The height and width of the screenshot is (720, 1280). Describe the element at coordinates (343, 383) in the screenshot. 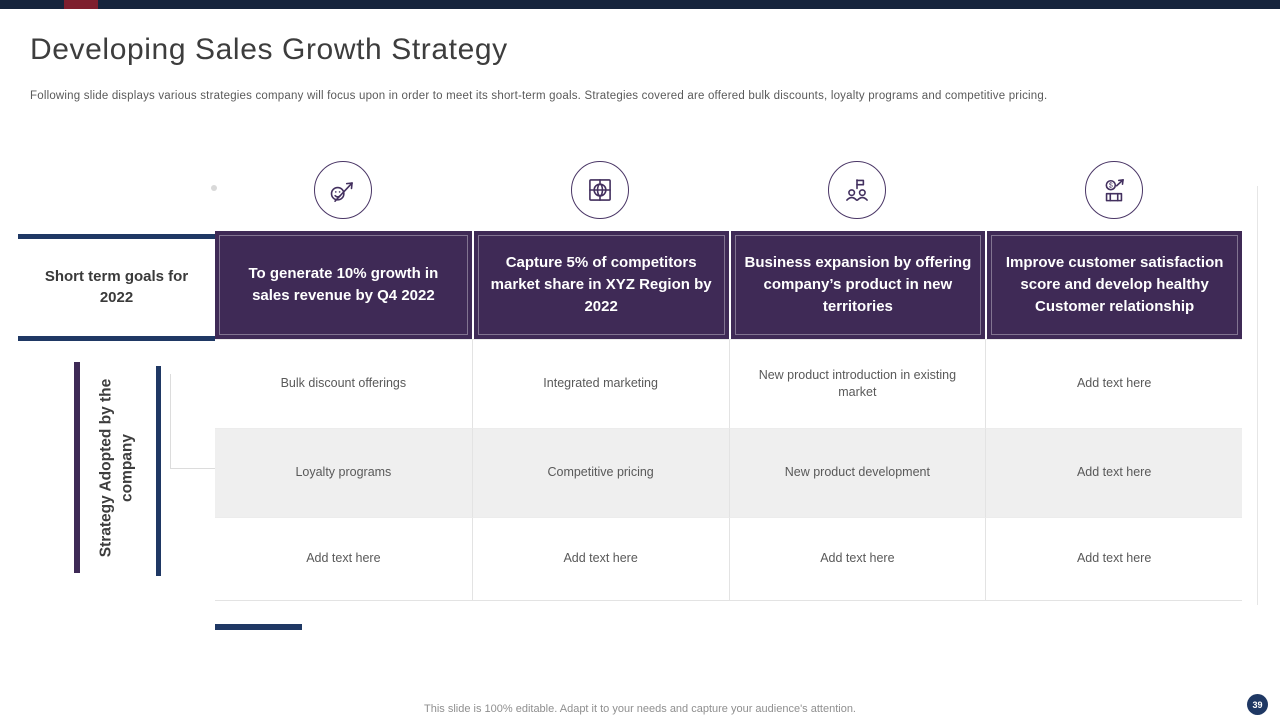

I see `table-cell: Bulk discount offerings` at that location.